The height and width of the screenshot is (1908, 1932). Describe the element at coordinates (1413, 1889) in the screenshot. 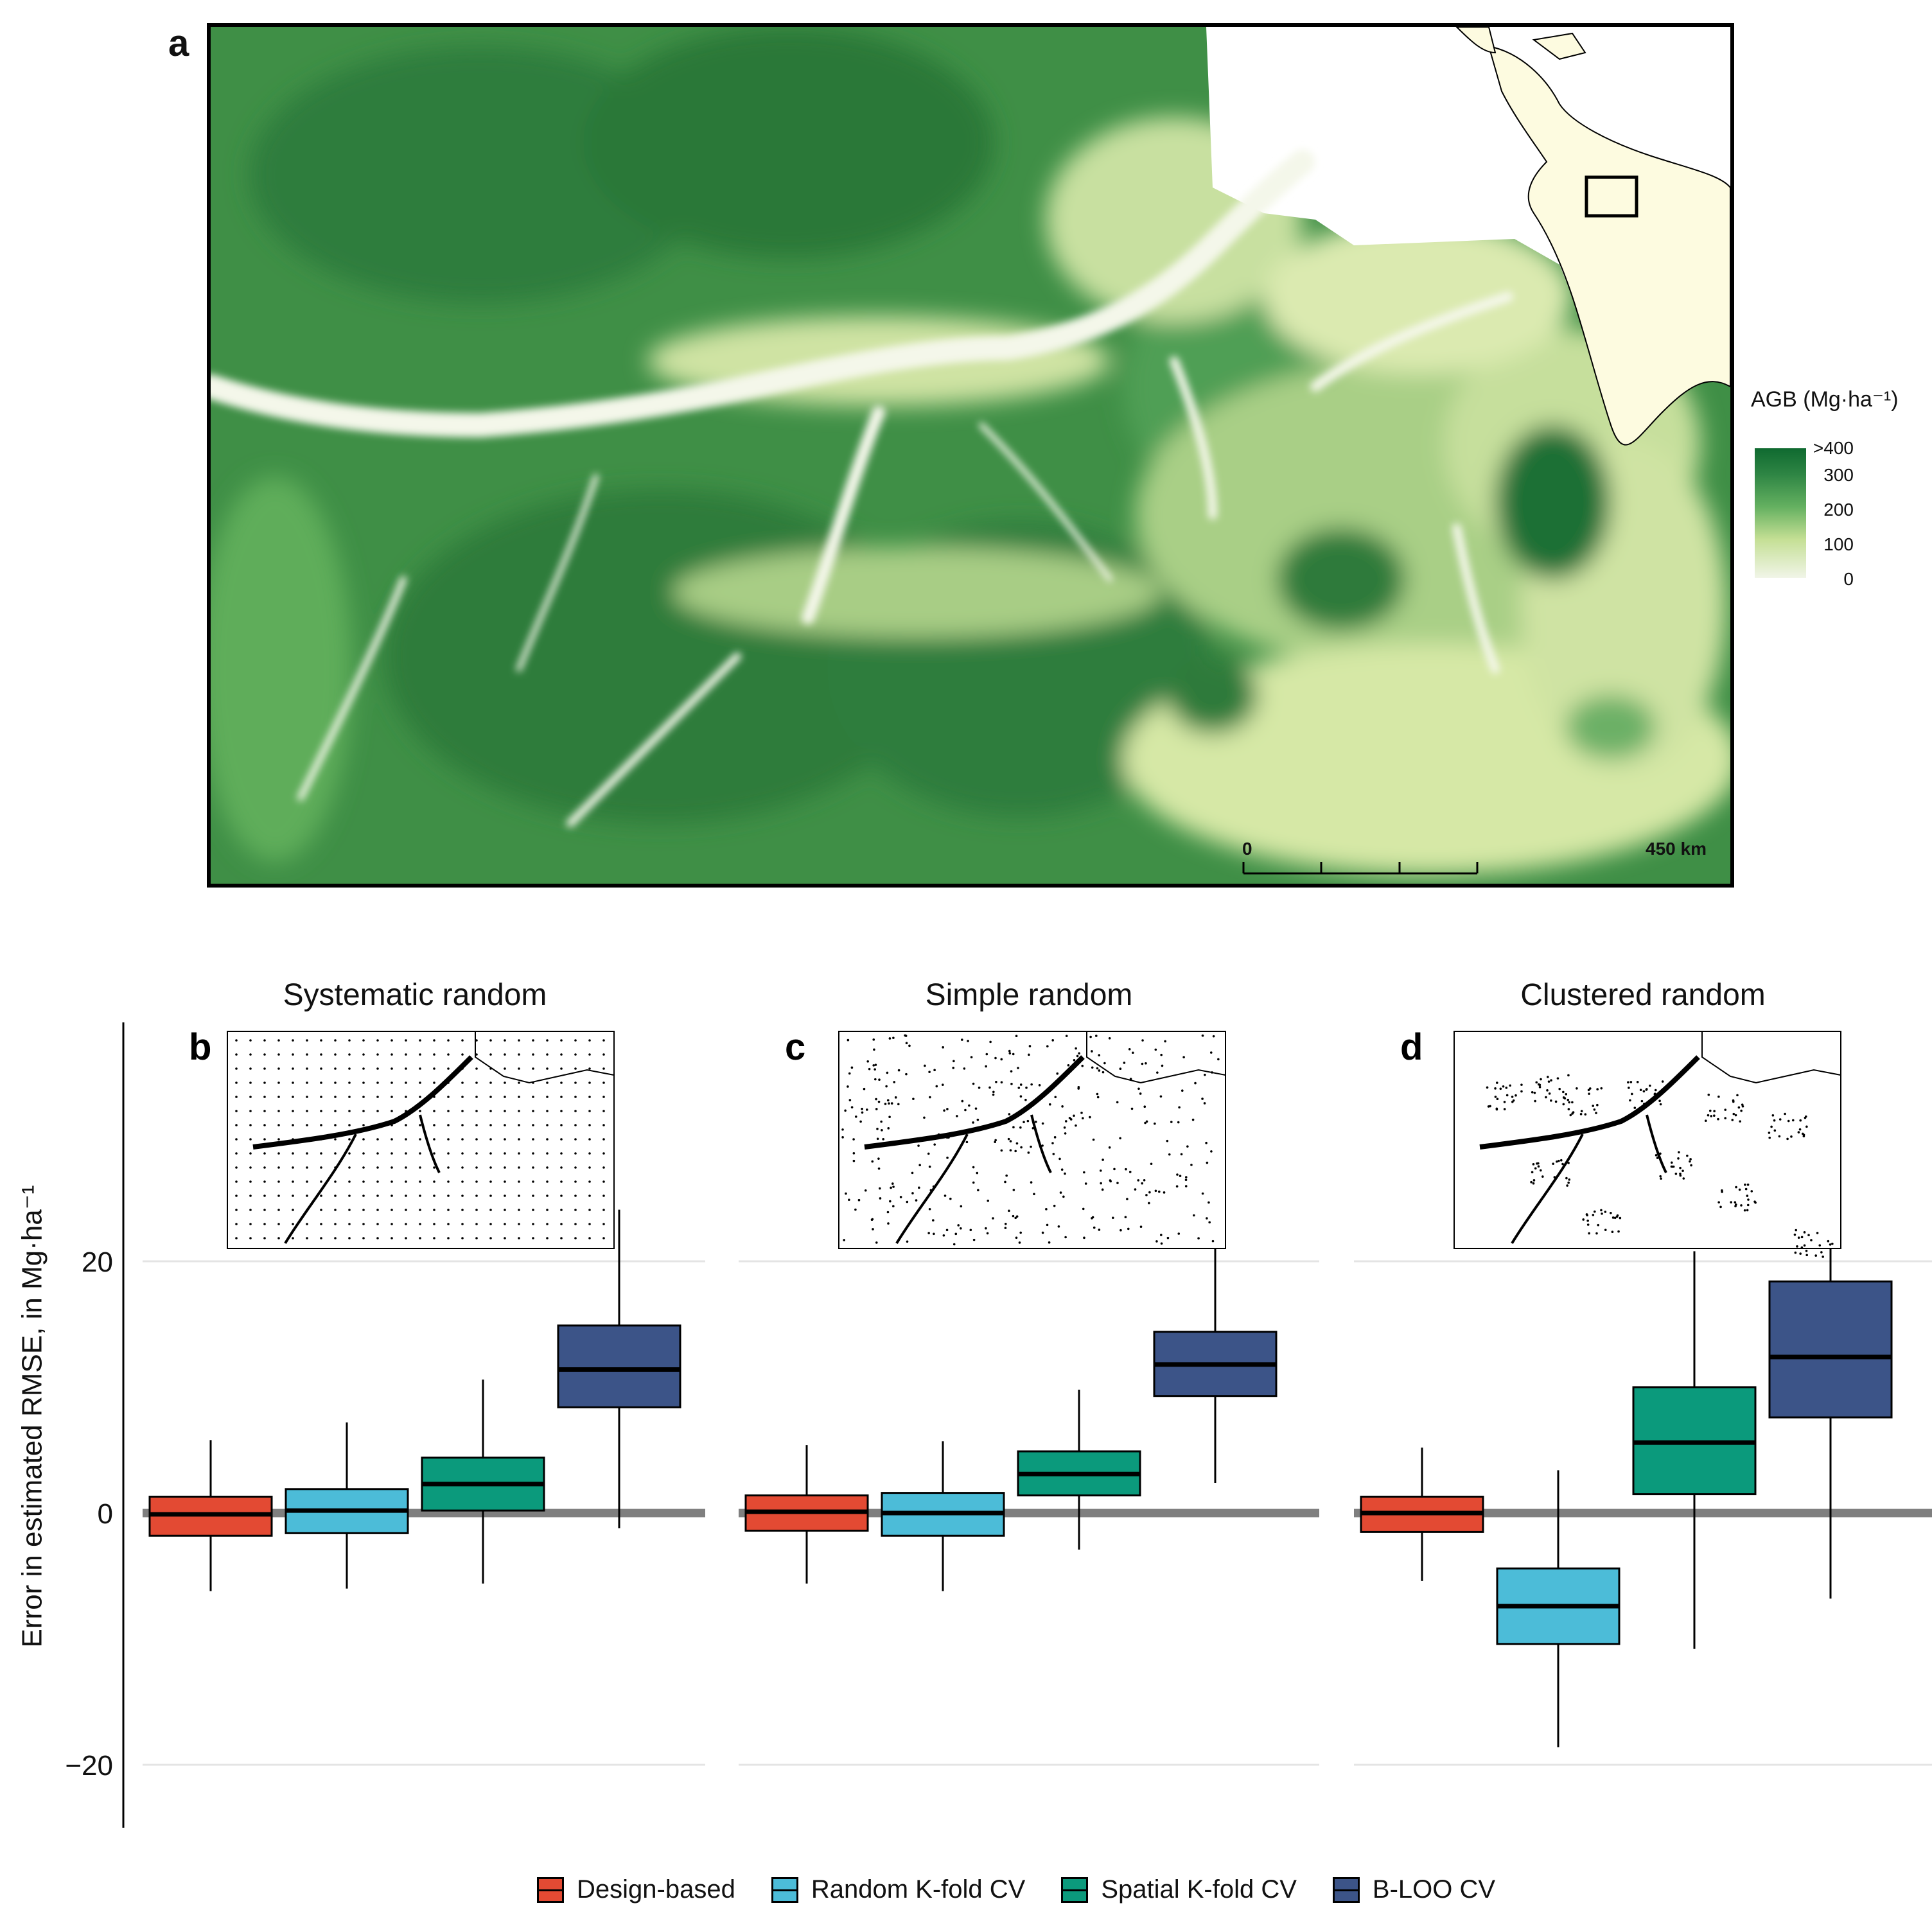

I see `legend-item-bloo: B-LOO CV` at that location.